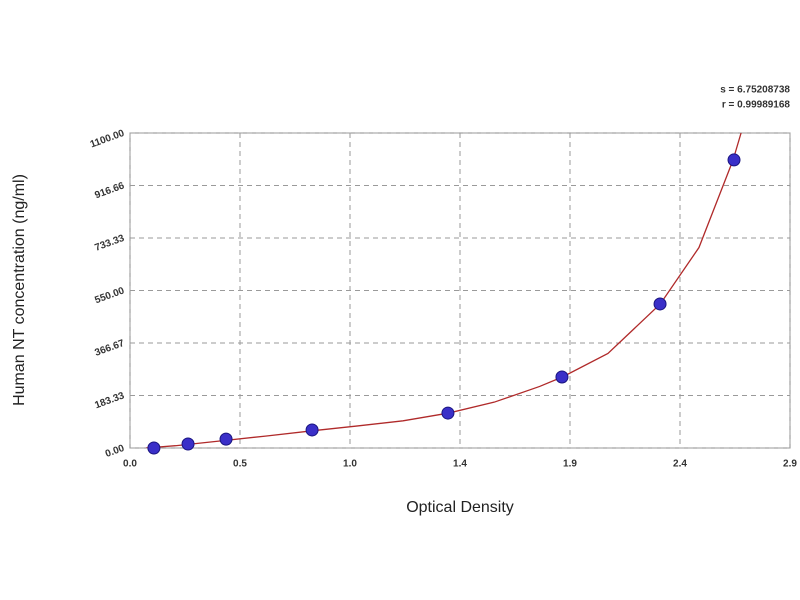  I want to click on x-tick-label: 0.0, so click(130, 464).